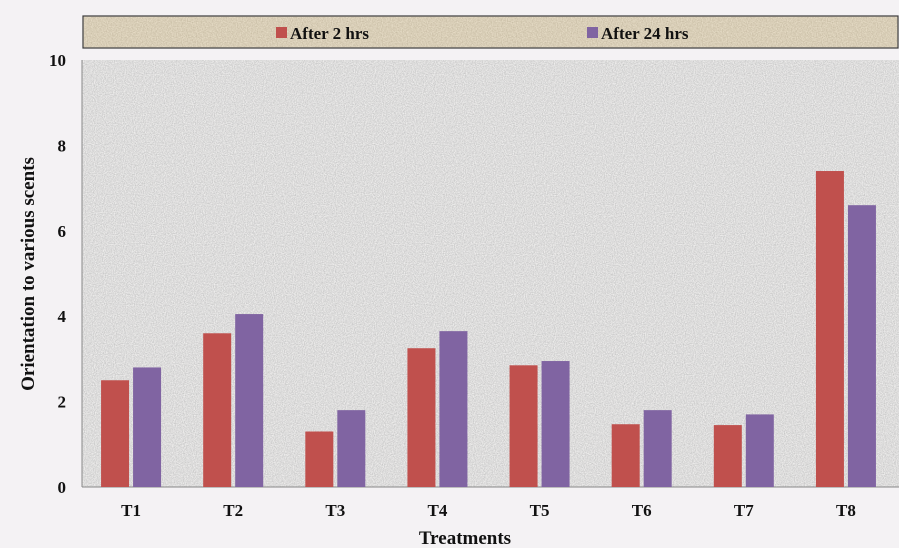  I want to click on x-tick-label: T8, so click(846, 510).